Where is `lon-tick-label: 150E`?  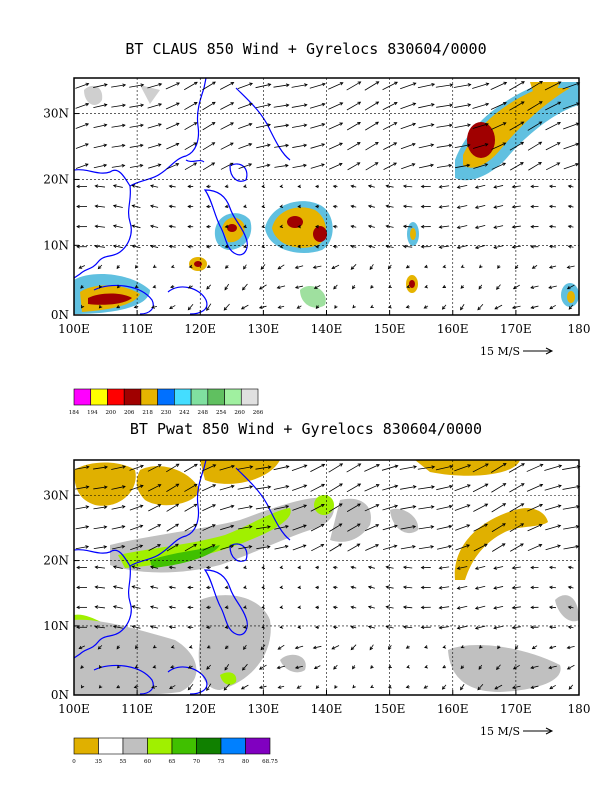 lon-tick-label: 150E is located at coordinates (390, 709).